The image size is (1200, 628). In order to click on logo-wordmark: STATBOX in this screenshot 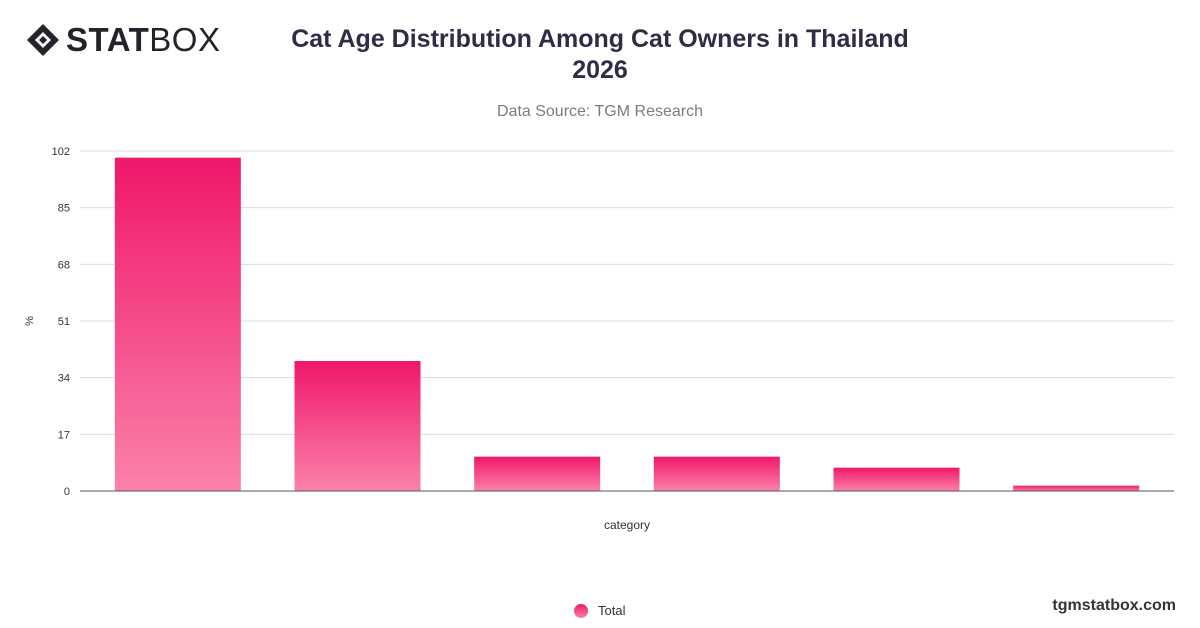, I will do `click(143, 40)`.